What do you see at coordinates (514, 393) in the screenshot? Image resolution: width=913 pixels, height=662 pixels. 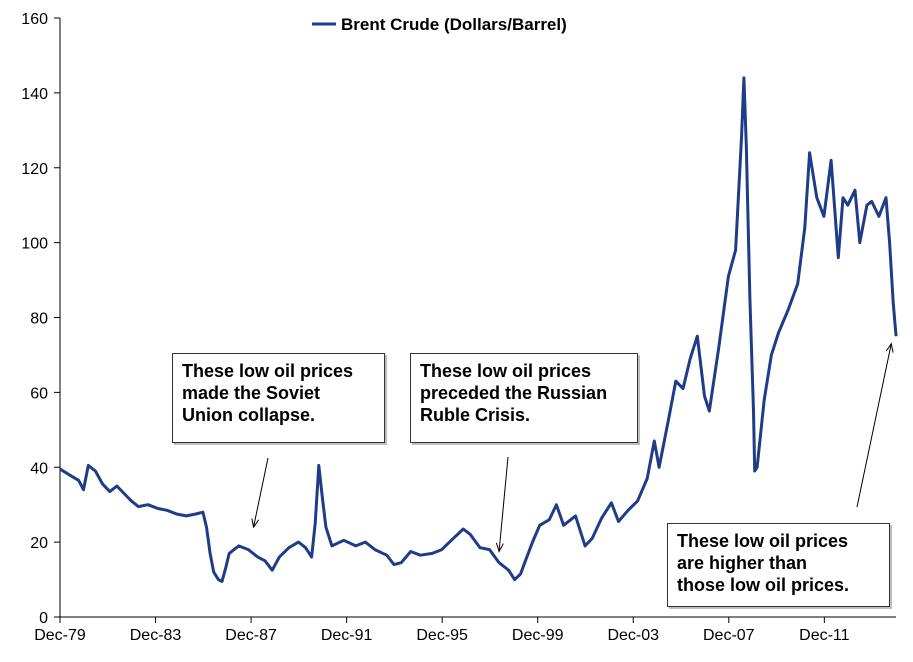 I see `annotation-line: preceded the Russian` at bounding box center [514, 393].